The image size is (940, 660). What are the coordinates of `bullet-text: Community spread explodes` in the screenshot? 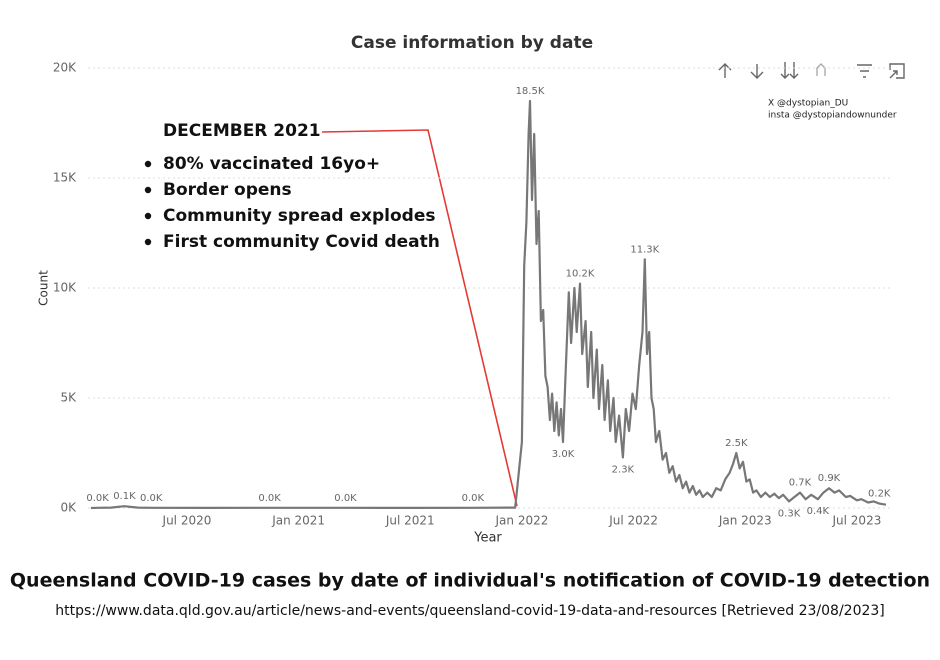 It's located at (299, 216).